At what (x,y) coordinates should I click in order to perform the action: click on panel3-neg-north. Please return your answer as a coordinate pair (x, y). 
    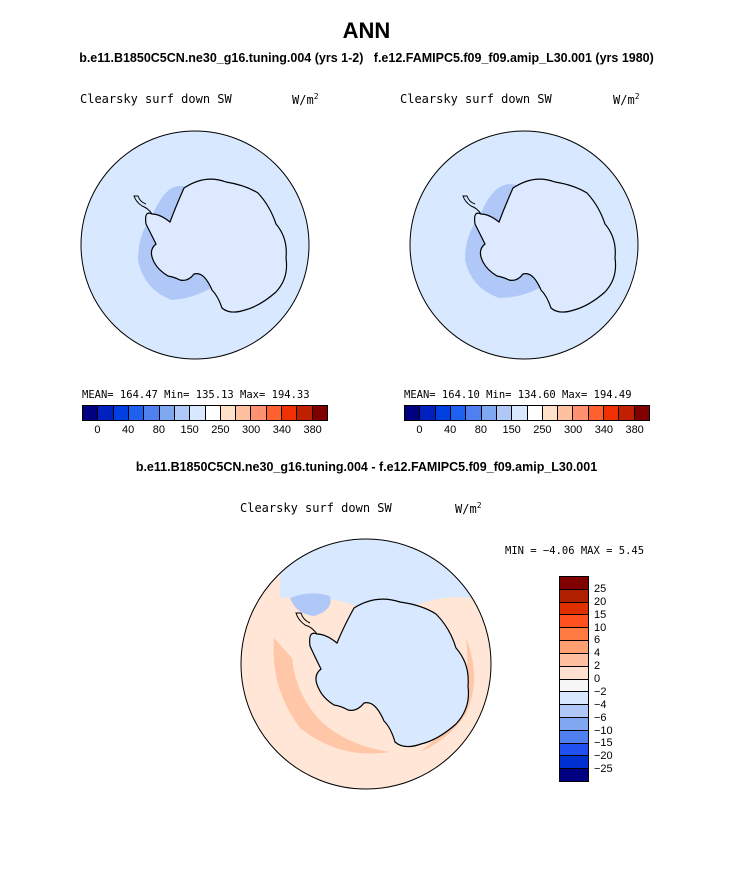
    Looking at the image, I should click on (375, 575).